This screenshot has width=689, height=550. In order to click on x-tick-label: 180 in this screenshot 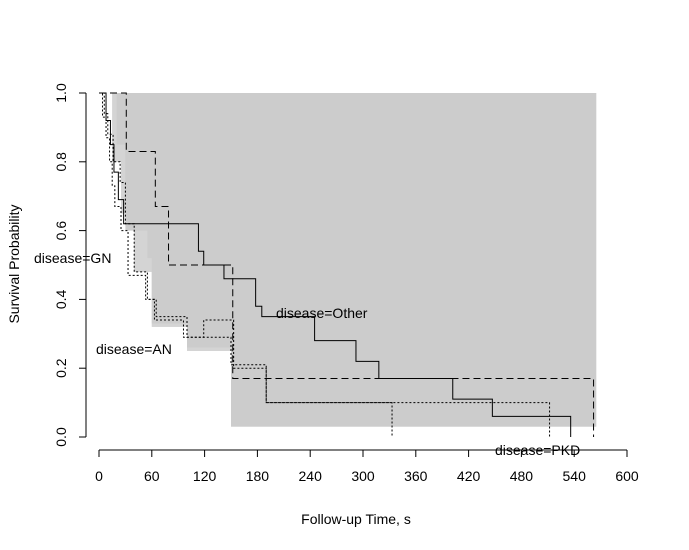, I will do `click(258, 476)`.